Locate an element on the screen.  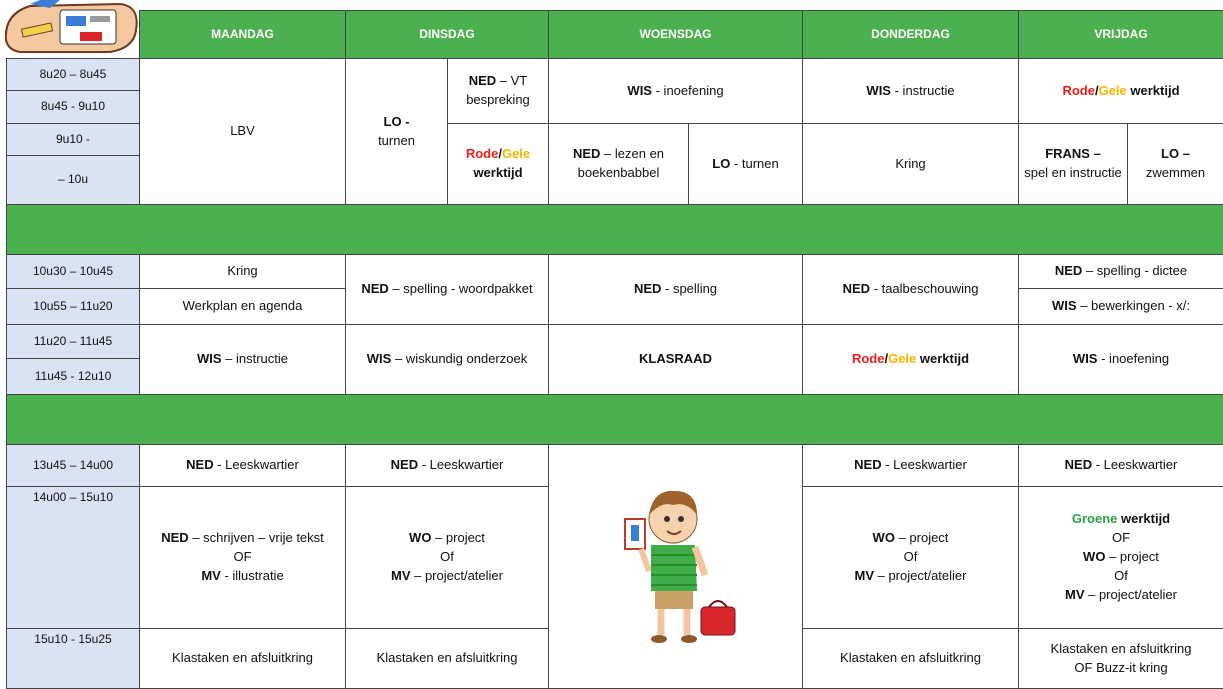
time: 11u45 - 12u10 is located at coordinates (73, 377).